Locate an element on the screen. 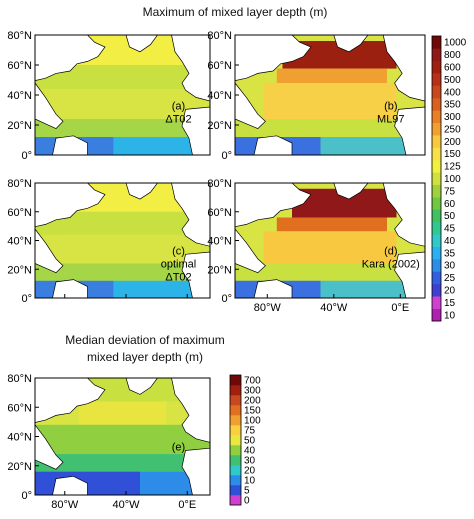 The image size is (474, 519). panel-label: (a) is located at coordinates (178, 106).